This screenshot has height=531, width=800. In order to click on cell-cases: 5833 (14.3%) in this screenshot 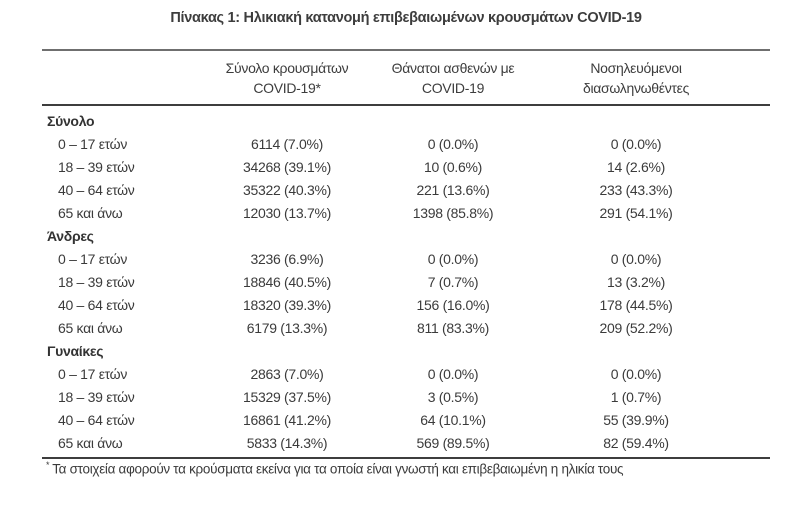, I will do `click(287, 443)`.